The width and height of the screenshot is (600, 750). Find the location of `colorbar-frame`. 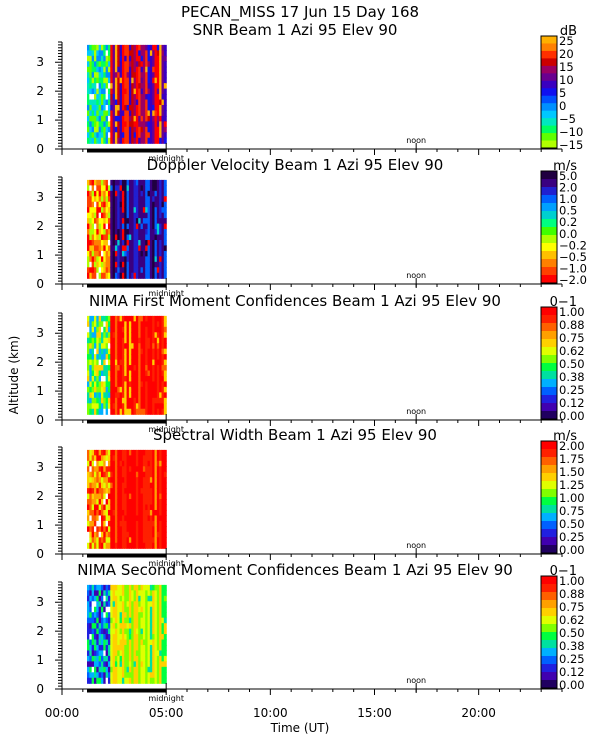

colorbar-frame is located at coordinates (549, 363).